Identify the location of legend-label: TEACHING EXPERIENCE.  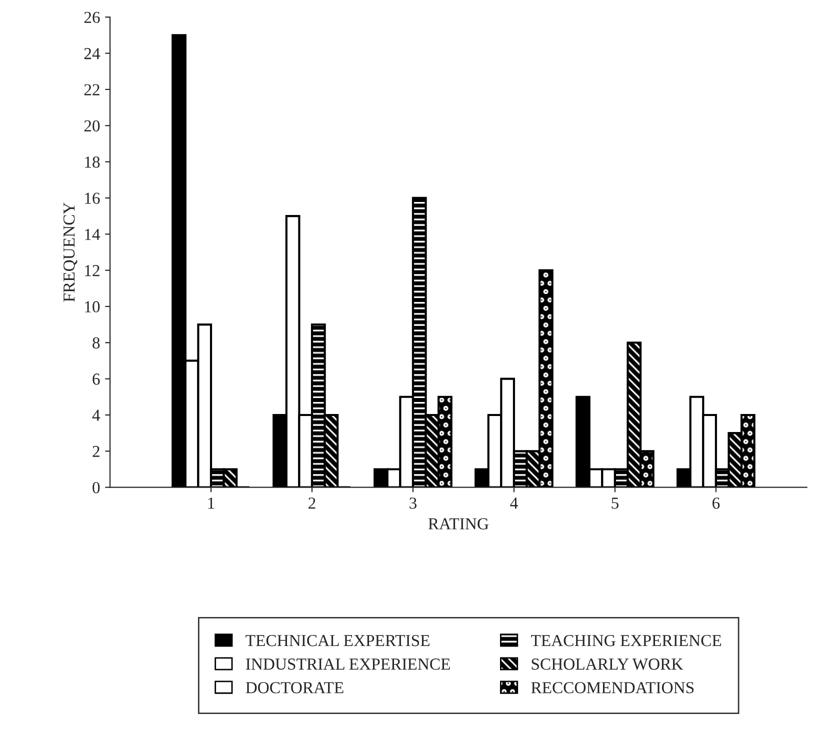
(626, 640).